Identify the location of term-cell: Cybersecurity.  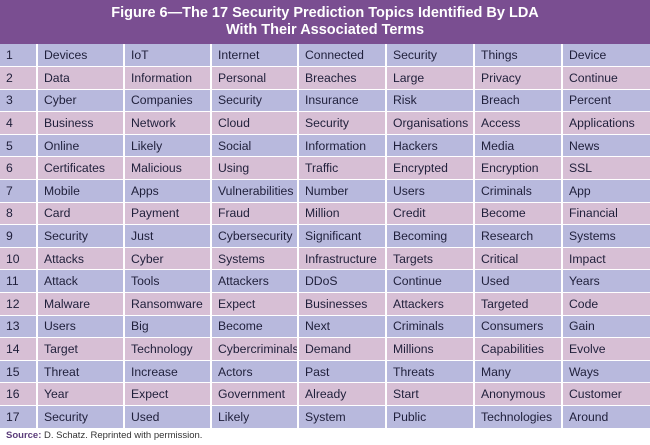
(254, 236).